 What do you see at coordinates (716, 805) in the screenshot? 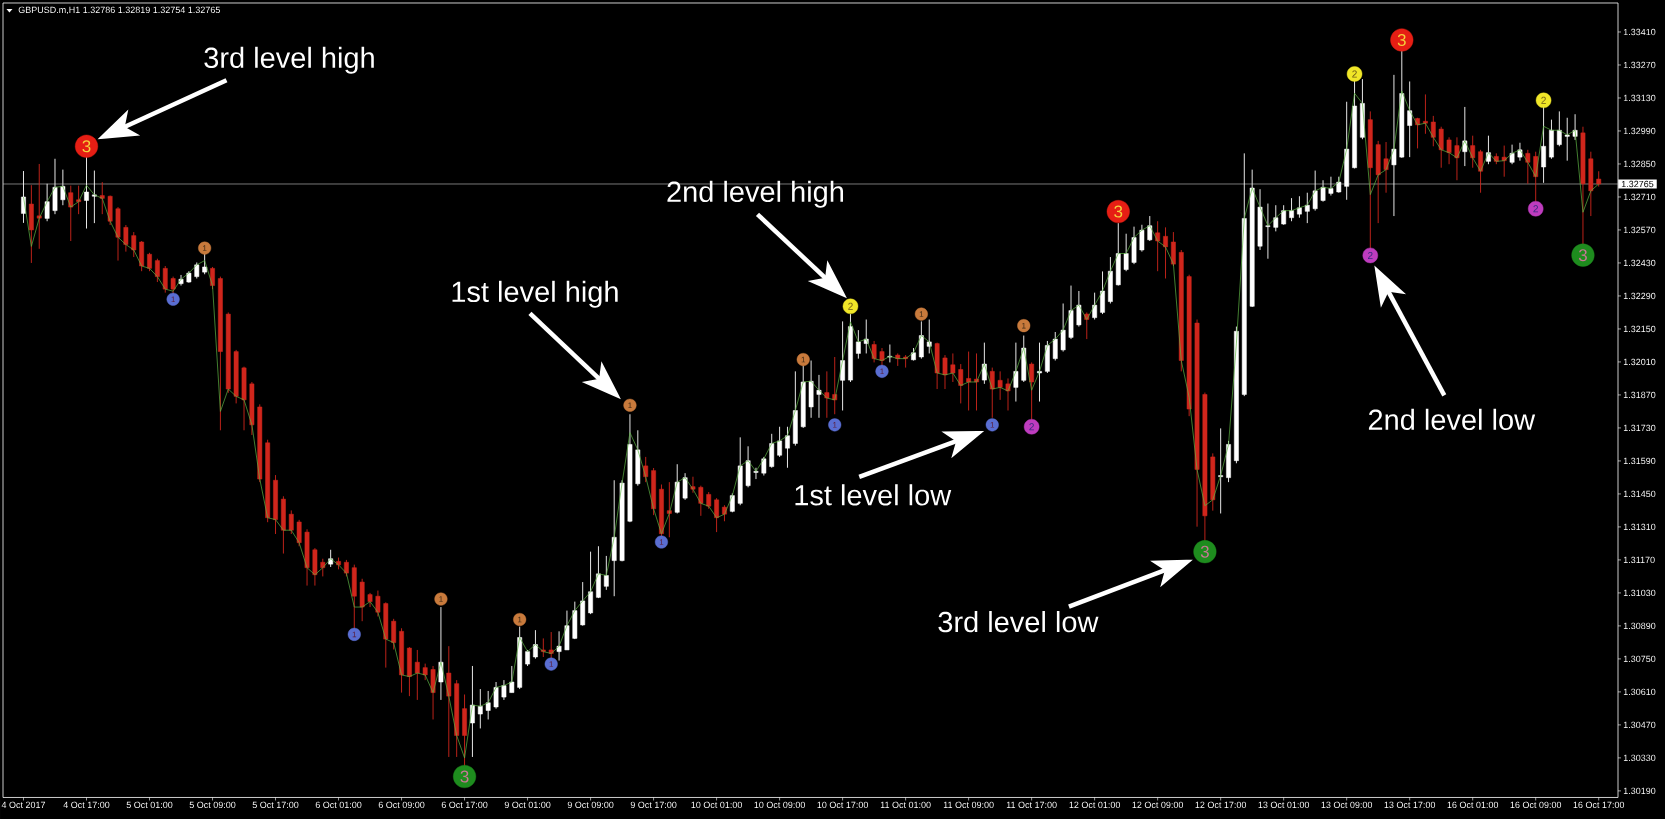
I see `x-tick-label: 10 Oct 01:00` at bounding box center [716, 805].